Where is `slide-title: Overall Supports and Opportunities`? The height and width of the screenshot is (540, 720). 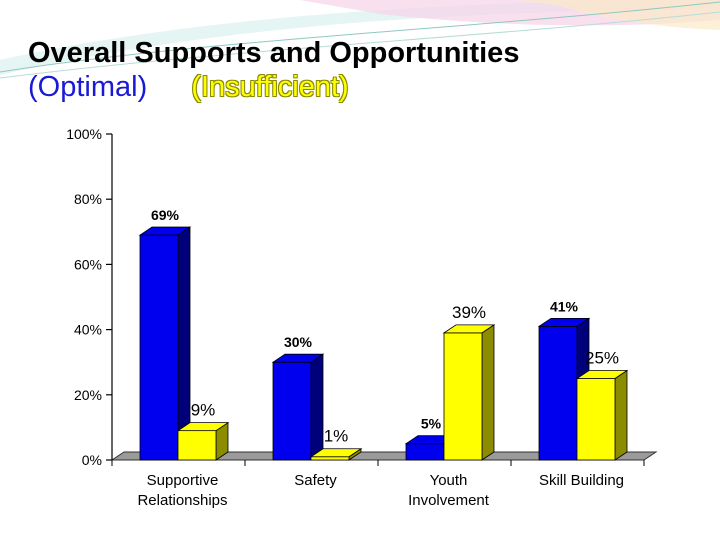
slide-title: Overall Supports and Opportunities is located at coordinates (274, 53).